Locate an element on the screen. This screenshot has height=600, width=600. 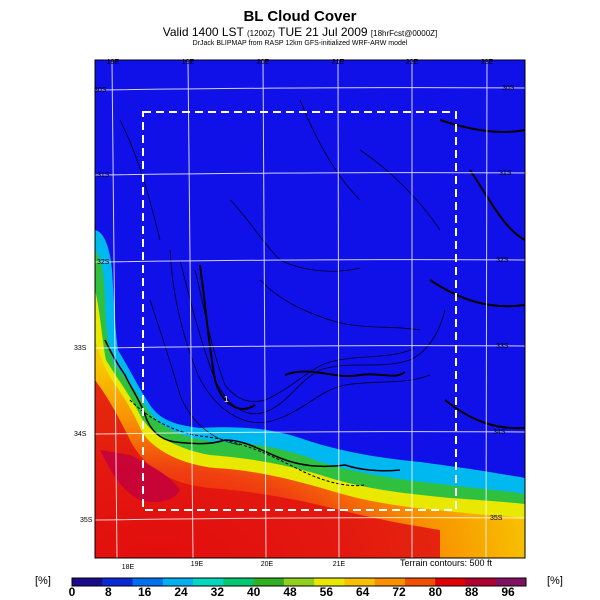
top-lon-label: 21E is located at coordinates (338, 62).